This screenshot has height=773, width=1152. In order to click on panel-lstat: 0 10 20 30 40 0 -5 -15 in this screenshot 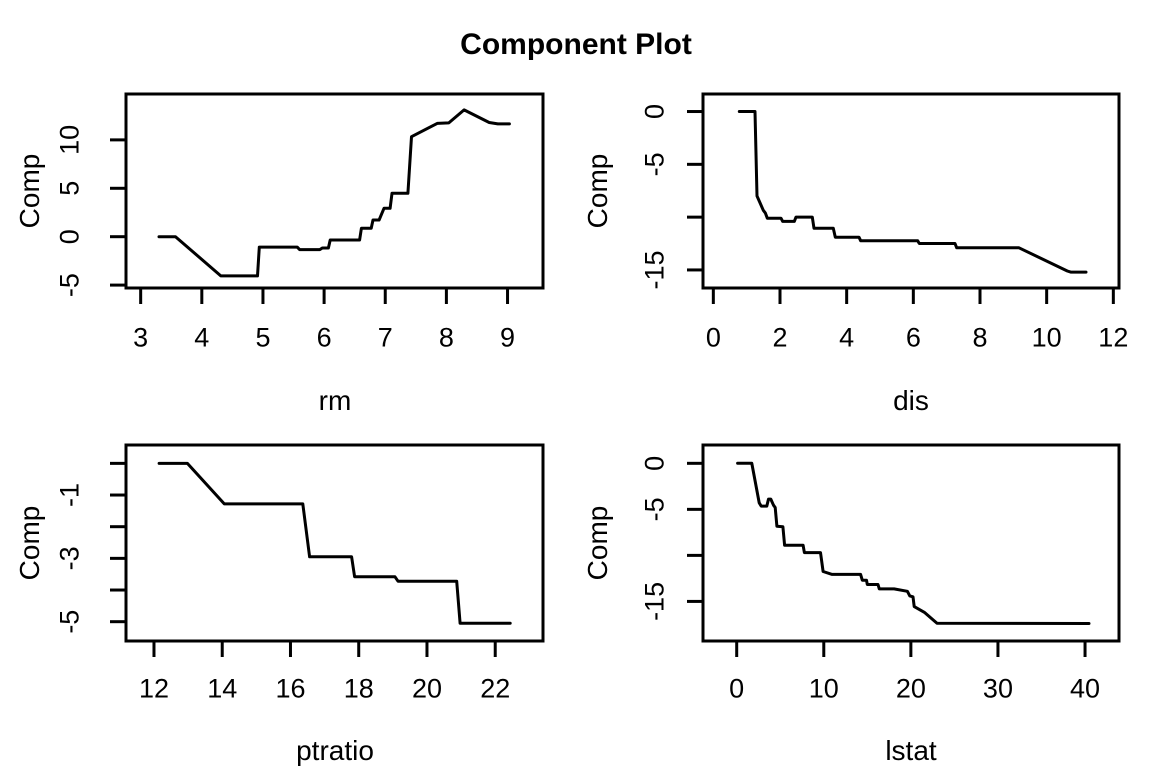, I will do `click(880, 573)`.